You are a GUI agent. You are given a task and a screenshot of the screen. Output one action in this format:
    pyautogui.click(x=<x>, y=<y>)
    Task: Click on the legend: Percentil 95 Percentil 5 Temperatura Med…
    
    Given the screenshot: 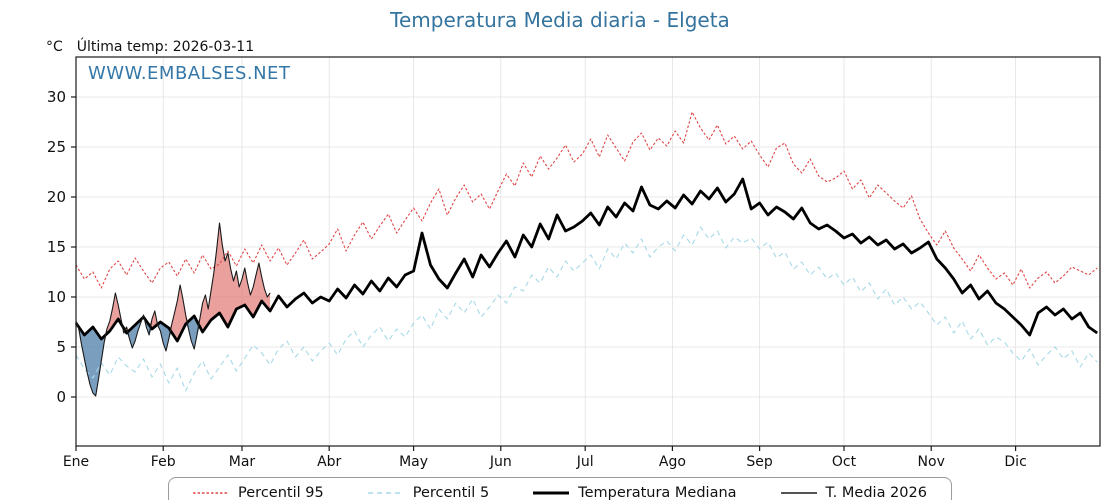 What is the action you would take?
    pyautogui.click(x=560, y=488)
    